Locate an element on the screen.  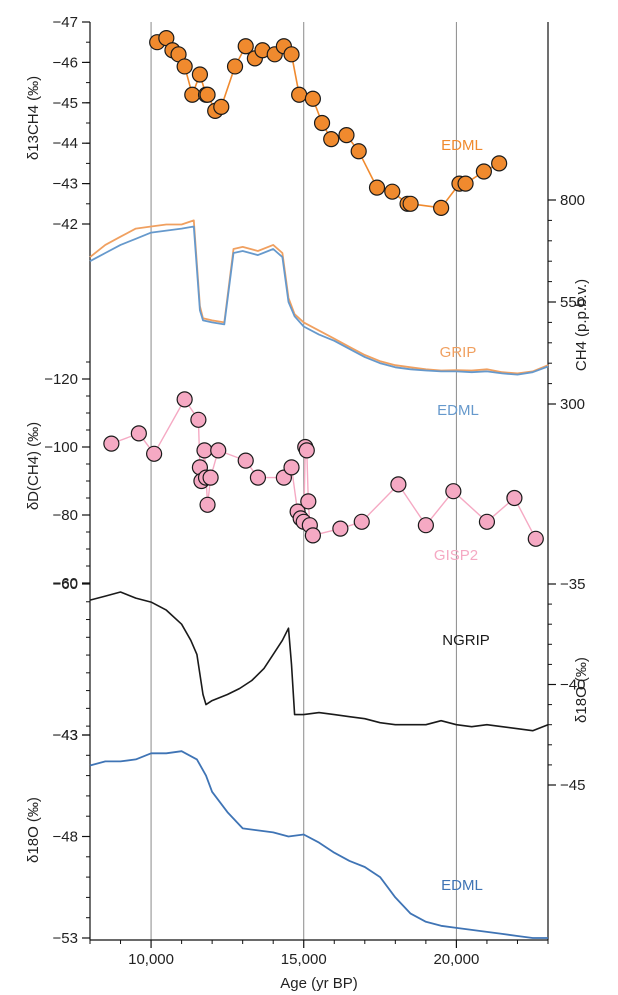
ch4-series-1-line is located at coordinates (319, 300).